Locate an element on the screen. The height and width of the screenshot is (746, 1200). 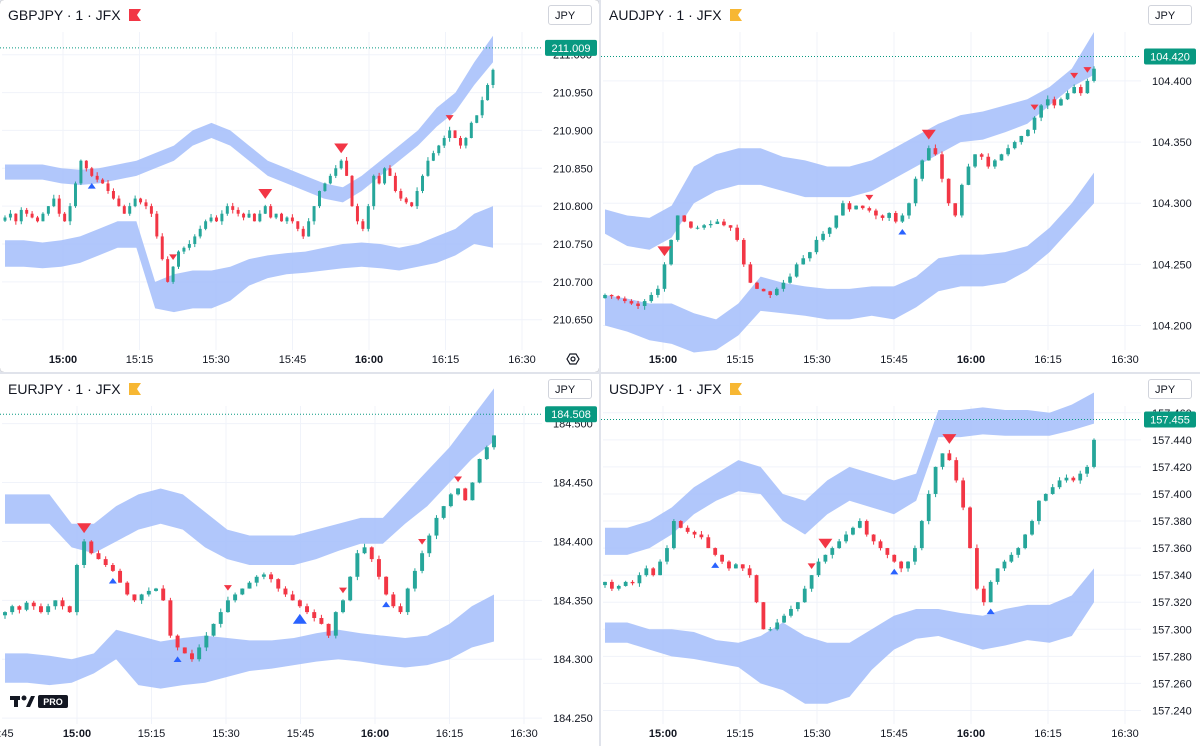
last-price-label: 157.455 is located at coordinates (1170, 421).